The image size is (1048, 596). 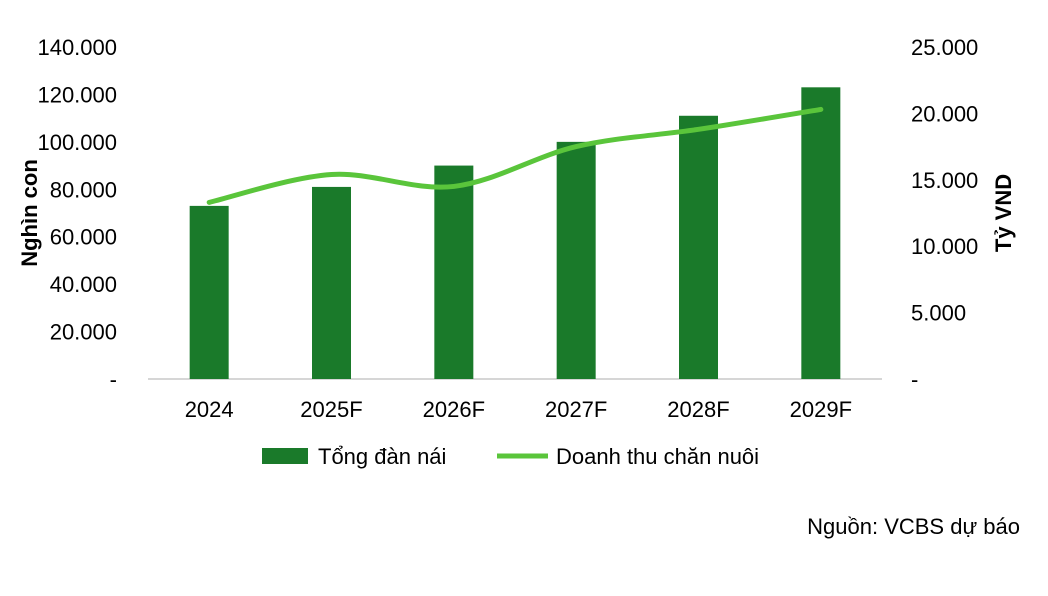 What do you see at coordinates (1003, 213) in the screenshot?
I see `right-axis-title: Tỷ VND` at bounding box center [1003, 213].